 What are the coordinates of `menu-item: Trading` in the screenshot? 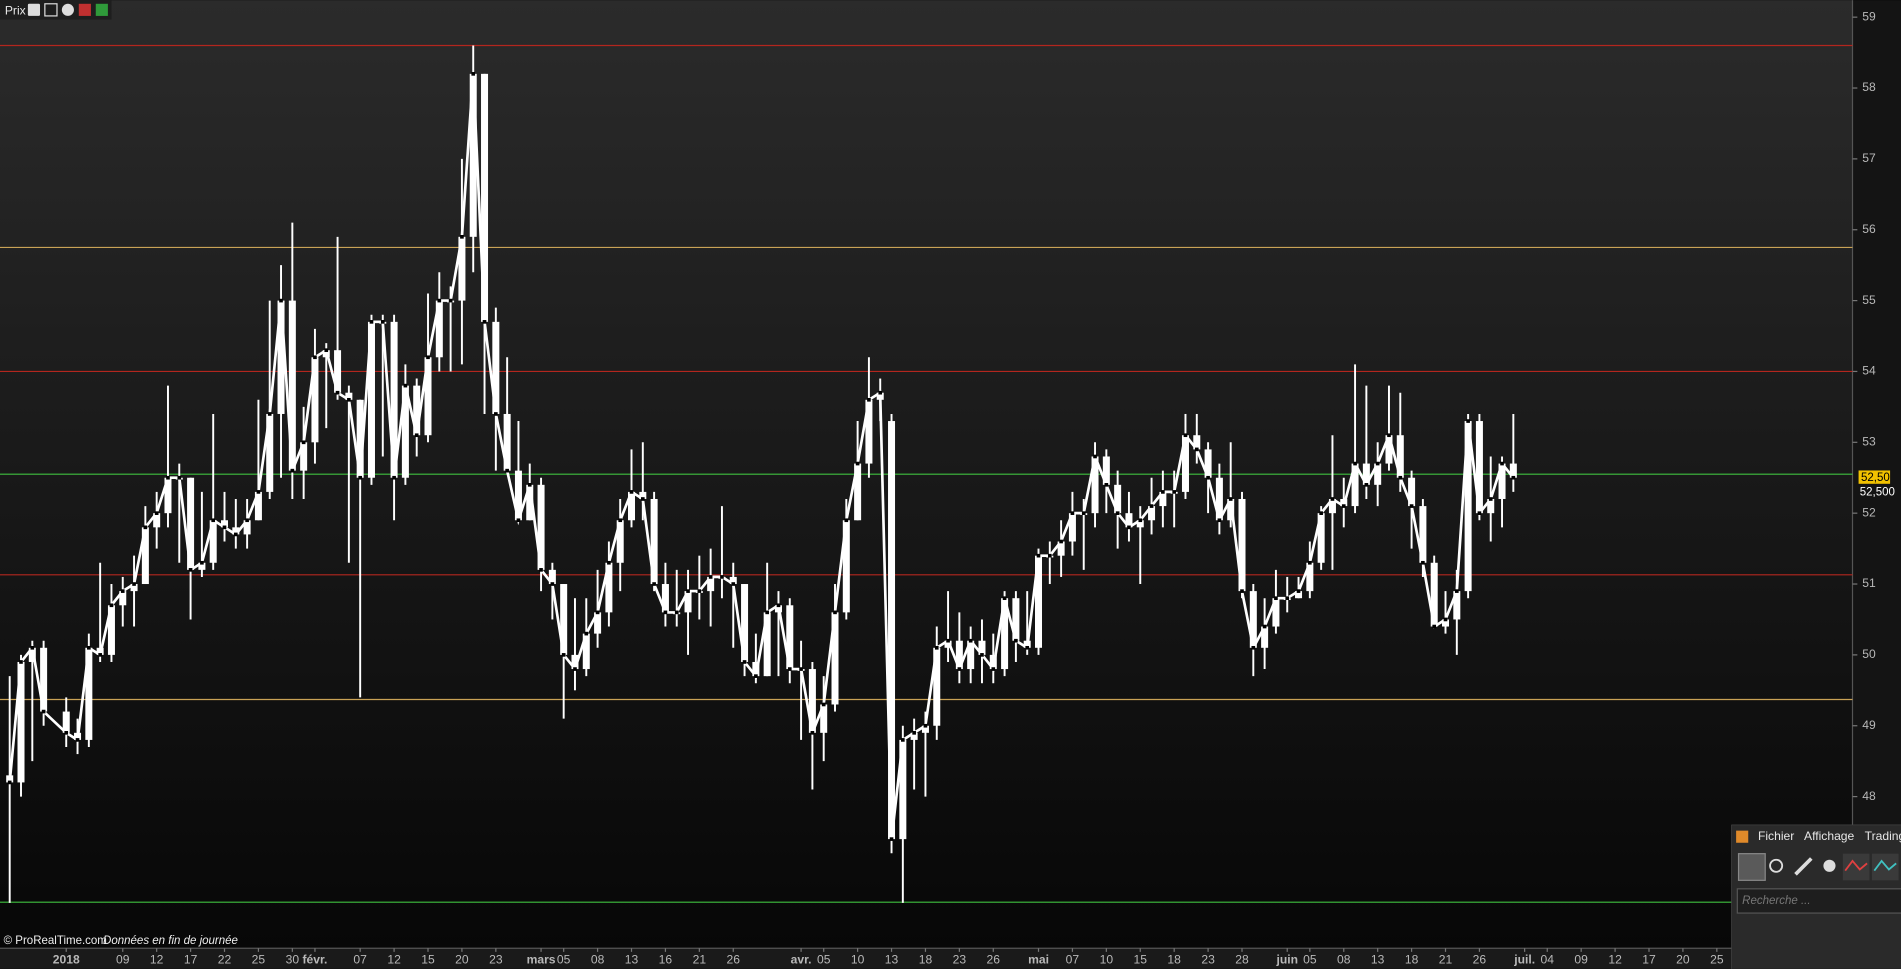 It's located at (1883, 836).